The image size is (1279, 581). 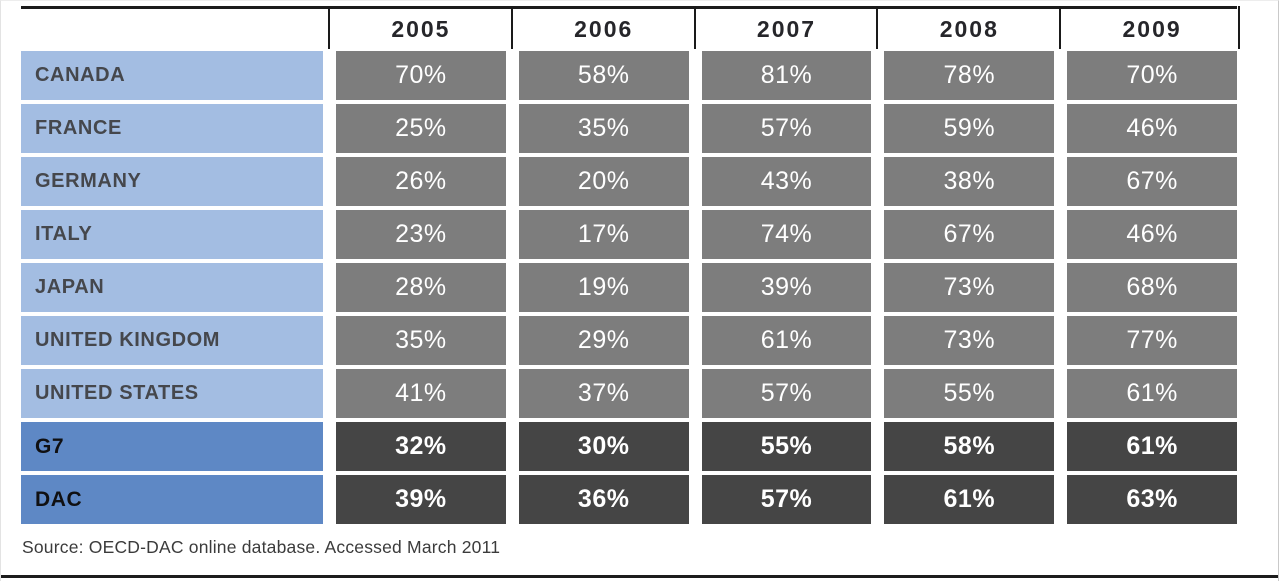 I want to click on cell-dac-2008: 61%, so click(x=969, y=499).